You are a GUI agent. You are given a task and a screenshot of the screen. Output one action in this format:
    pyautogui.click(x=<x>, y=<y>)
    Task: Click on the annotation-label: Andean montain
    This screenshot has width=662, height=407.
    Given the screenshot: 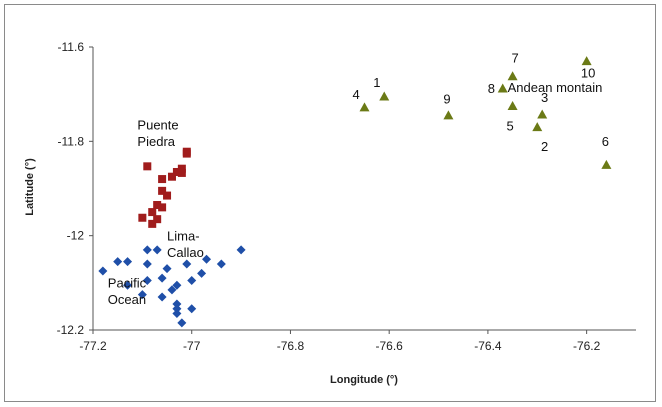 What is the action you would take?
    pyautogui.click(x=555, y=87)
    